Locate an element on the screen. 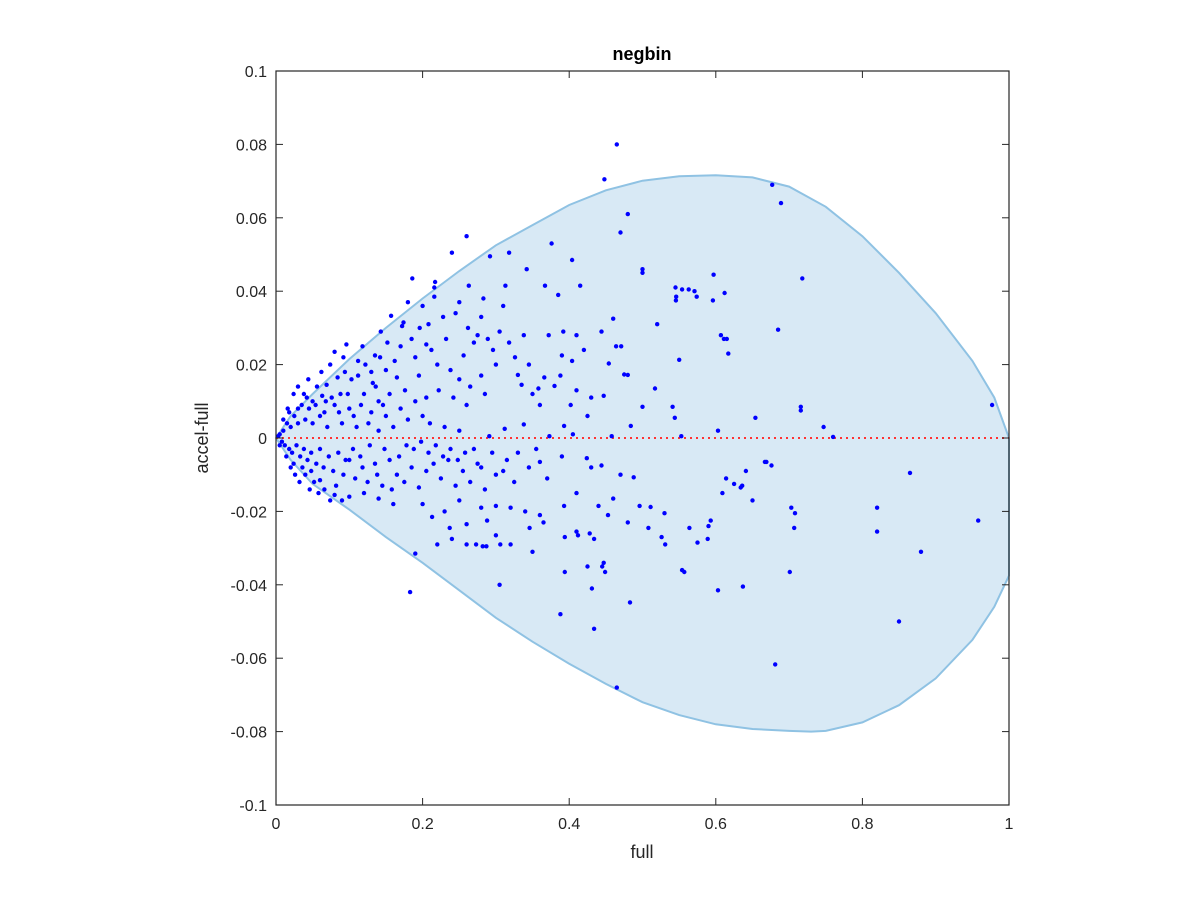 This screenshot has width=1200, height=900. x-tick-label: 0.8 is located at coordinates (862, 824).